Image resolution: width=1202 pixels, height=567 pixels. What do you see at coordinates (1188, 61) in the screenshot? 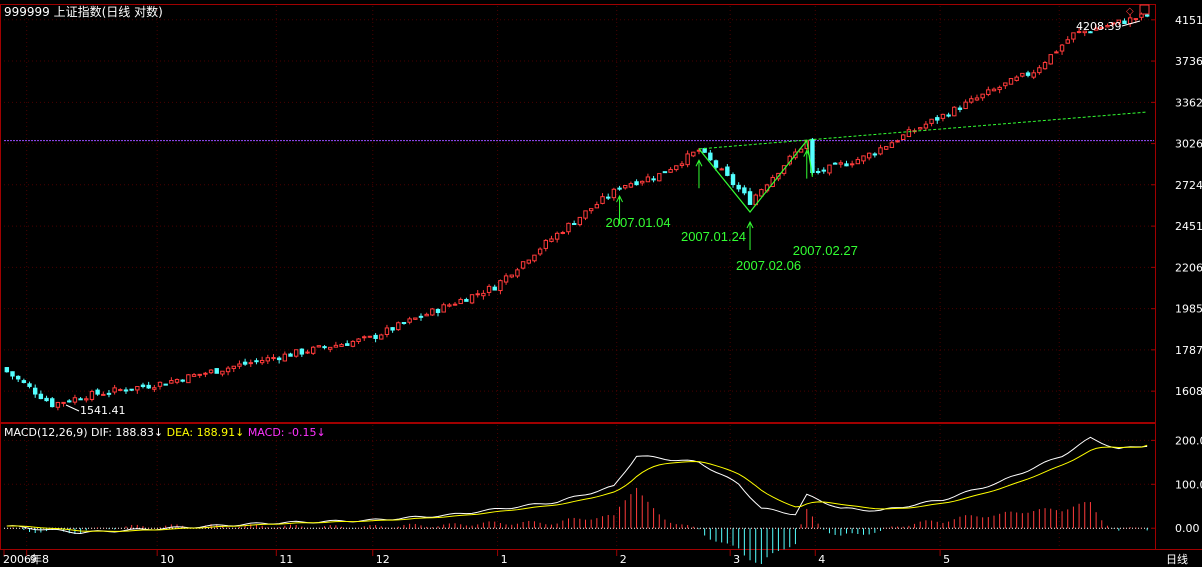
I see `price-tick-label: 3736` at bounding box center [1188, 61].